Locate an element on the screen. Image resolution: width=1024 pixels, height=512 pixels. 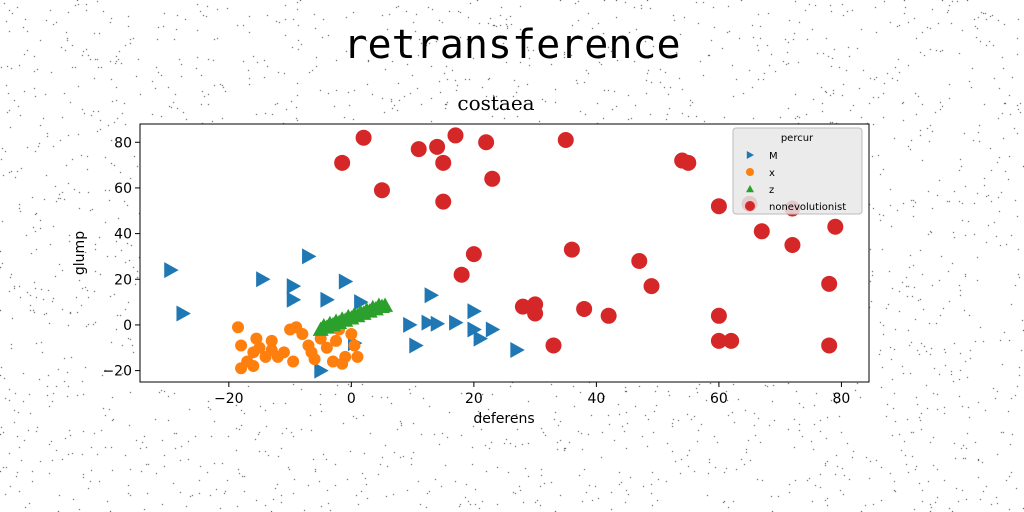
legend: percur Mxz nonevolutionist is located at coordinates (797, 171).